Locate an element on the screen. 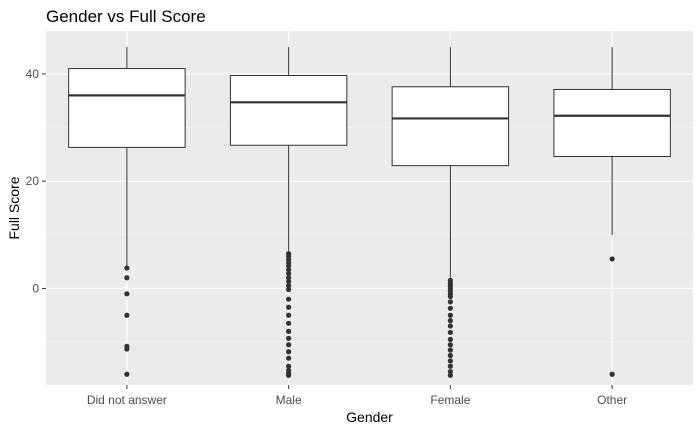 The width and height of the screenshot is (700, 432). x-tick-label: Female is located at coordinates (450, 400).